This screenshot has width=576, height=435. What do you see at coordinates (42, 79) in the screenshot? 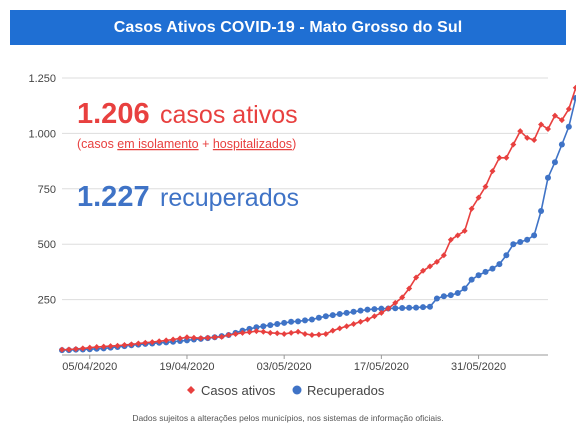
I see `y-tick-label: 1.250` at bounding box center [42, 79].